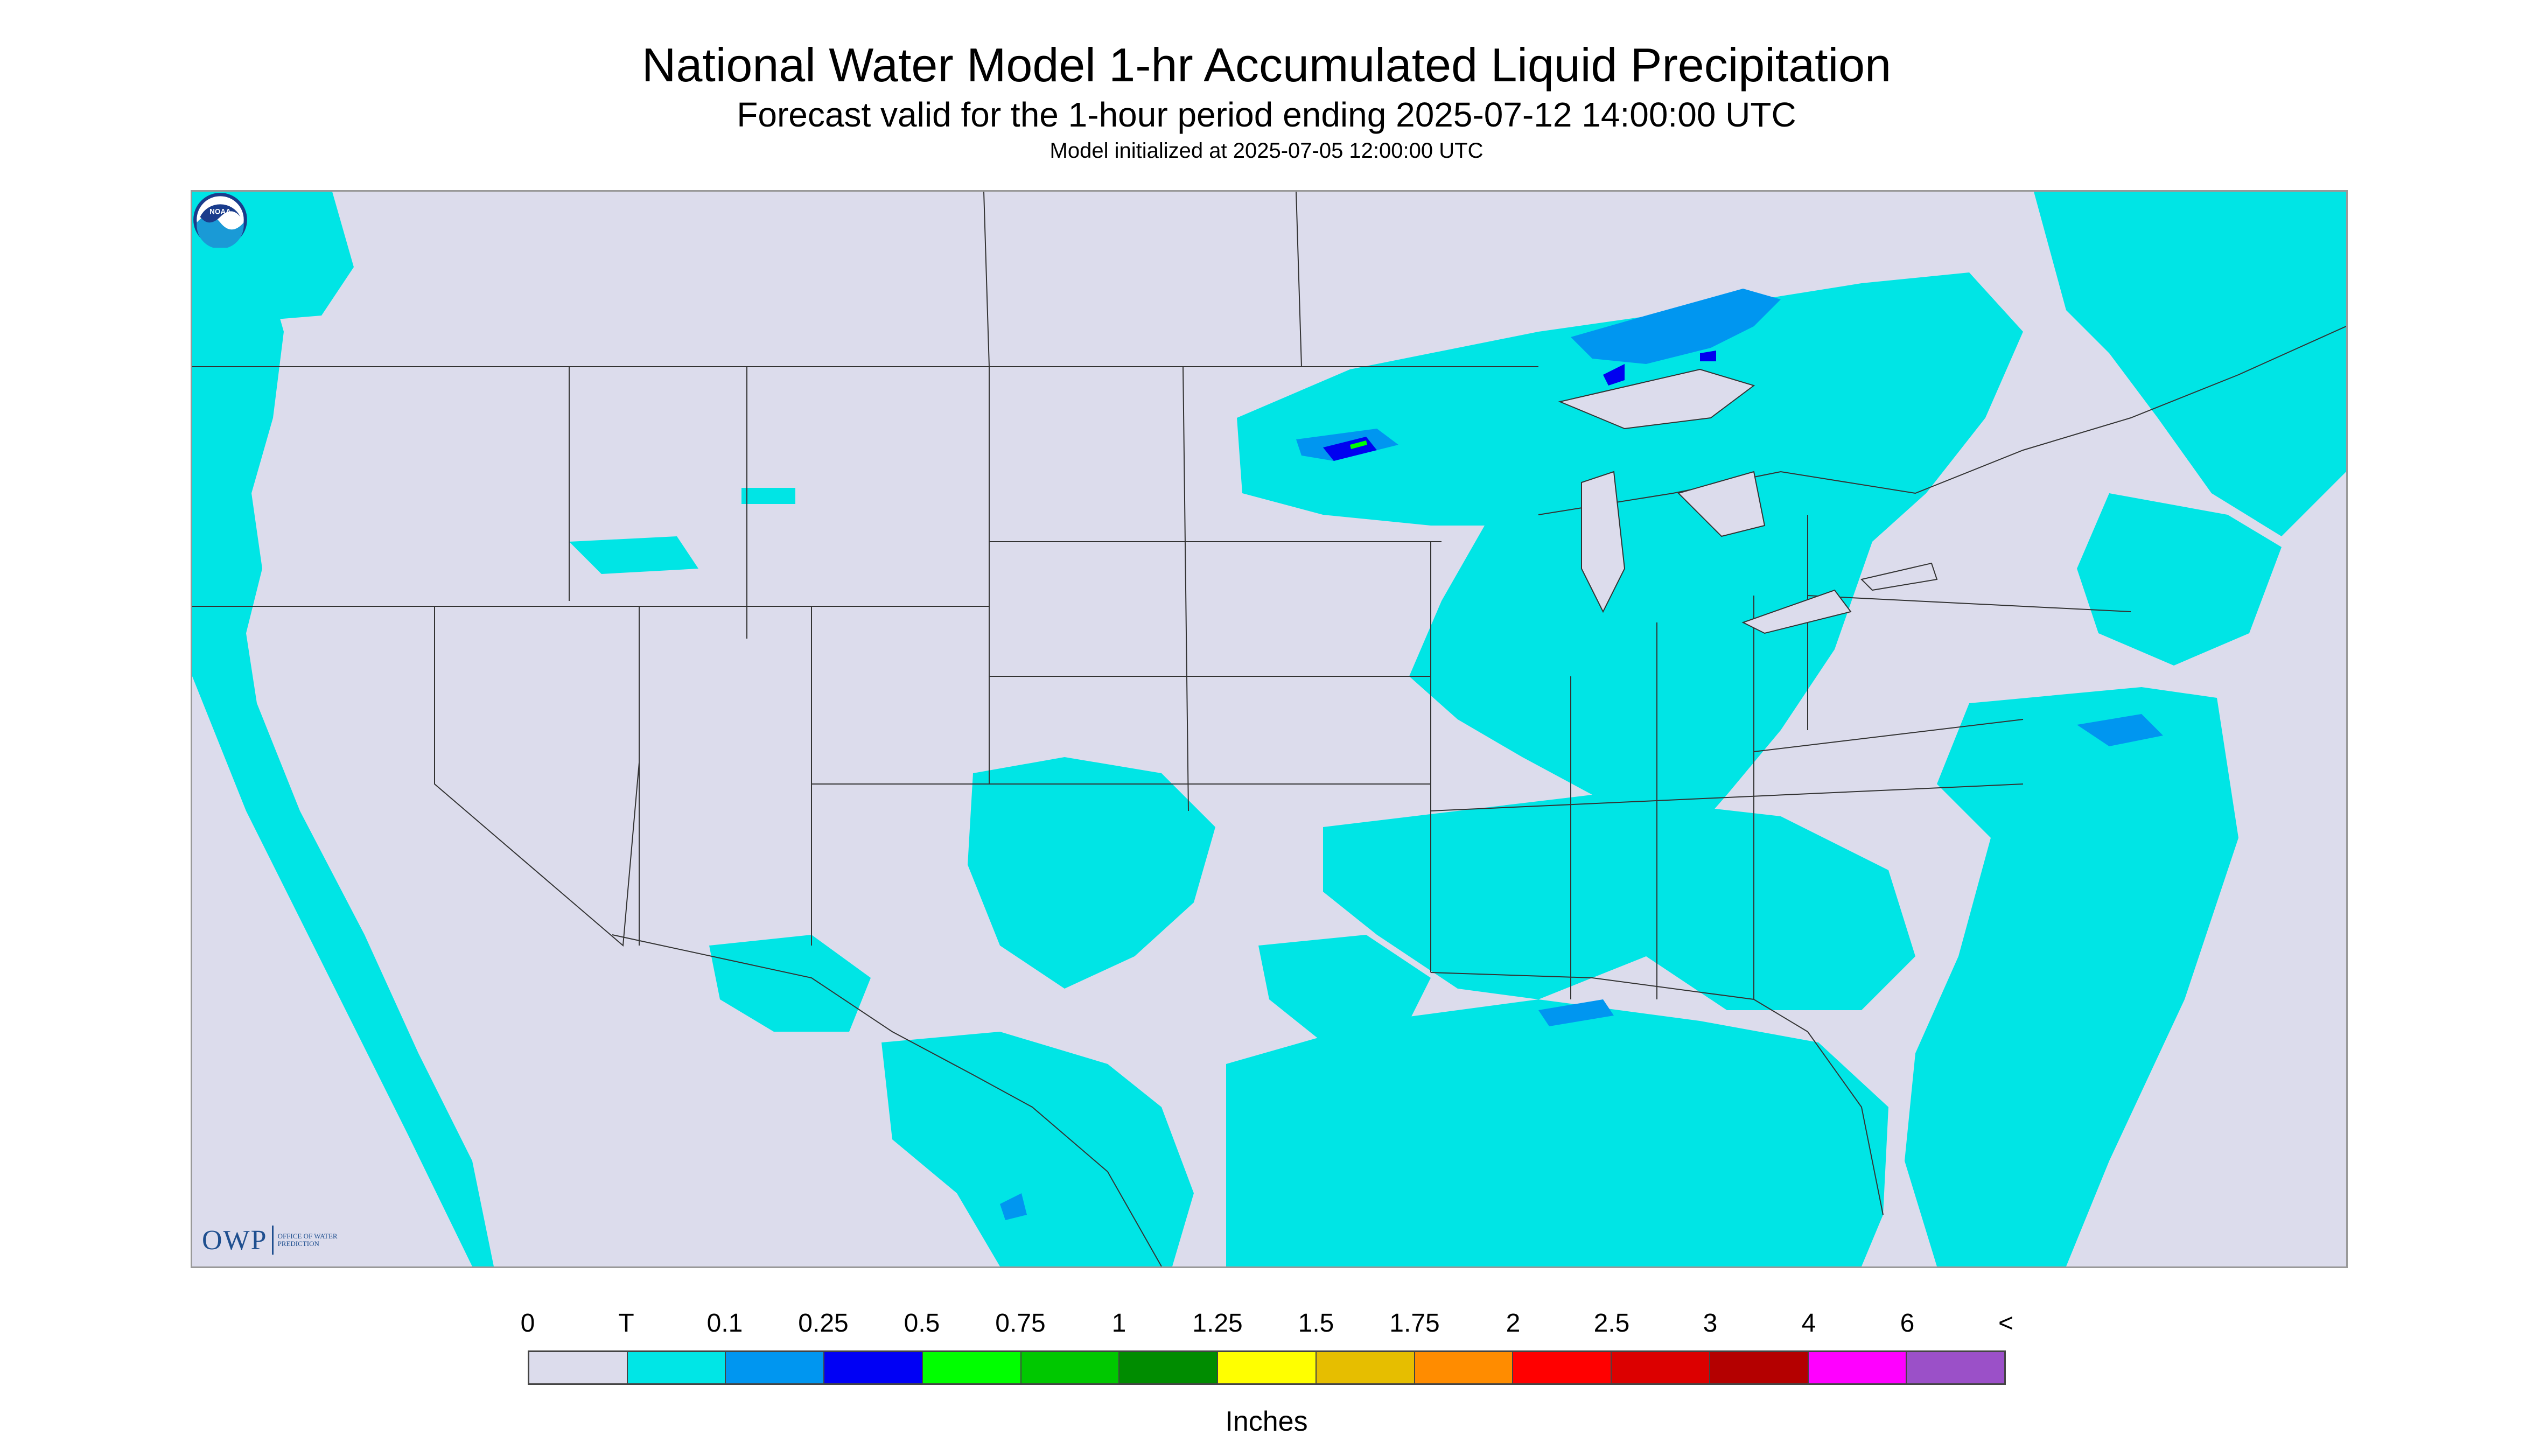 This screenshot has width=2533, height=1456. I want to click on legend-label: 6, so click(1908, 1323).